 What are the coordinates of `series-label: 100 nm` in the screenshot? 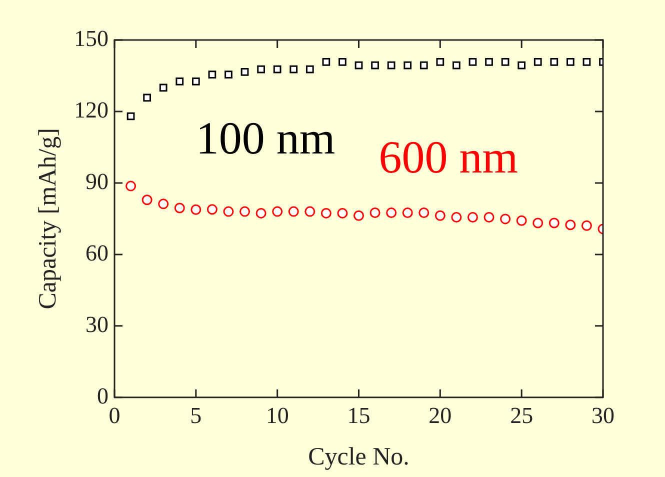 It's located at (266, 138).